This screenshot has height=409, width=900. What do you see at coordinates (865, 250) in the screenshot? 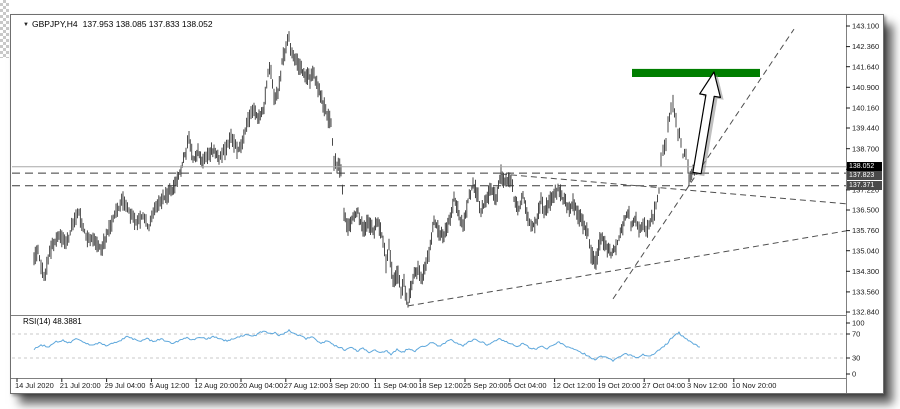
I see `svg-text: 135.040` at bounding box center [865, 250].